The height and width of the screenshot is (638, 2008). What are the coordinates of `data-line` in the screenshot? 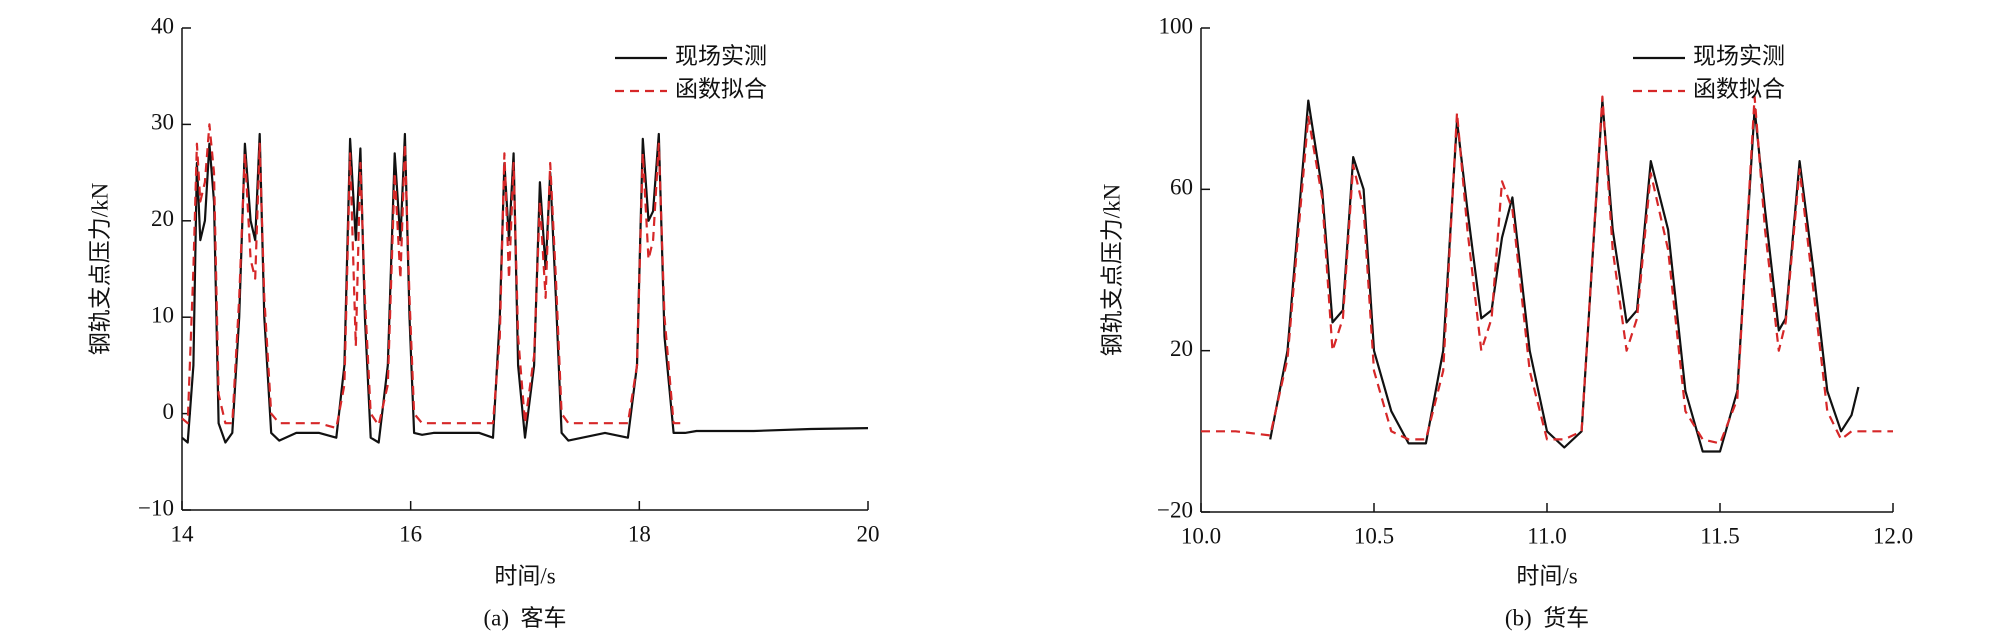 It's located at (433, 276).